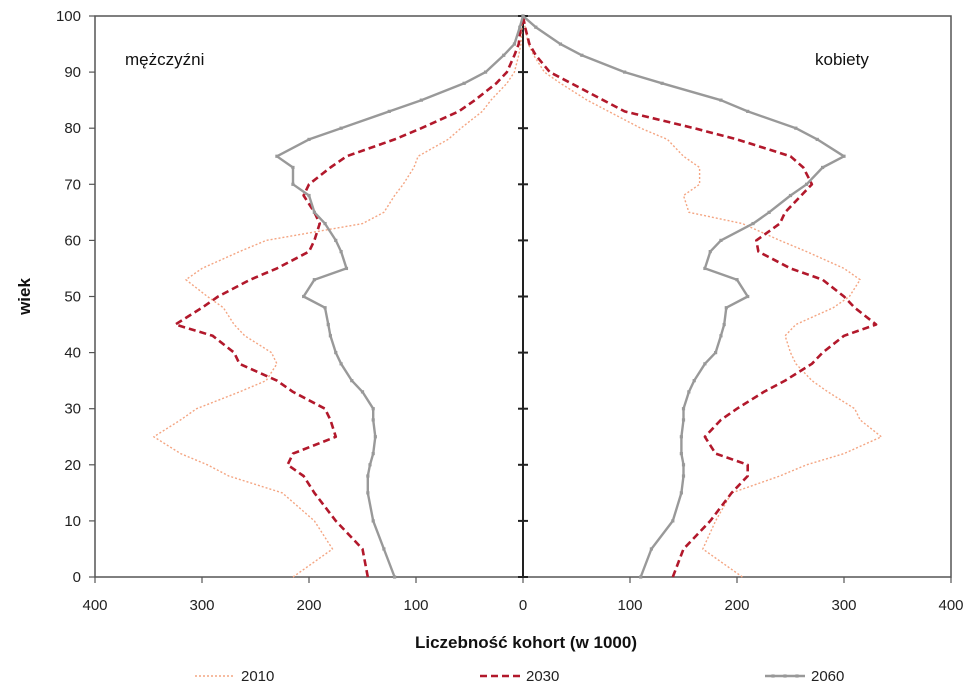 The height and width of the screenshot is (686, 966). Describe the element at coordinates (72, 409) in the screenshot. I see `y-tick-label: 30` at that location.